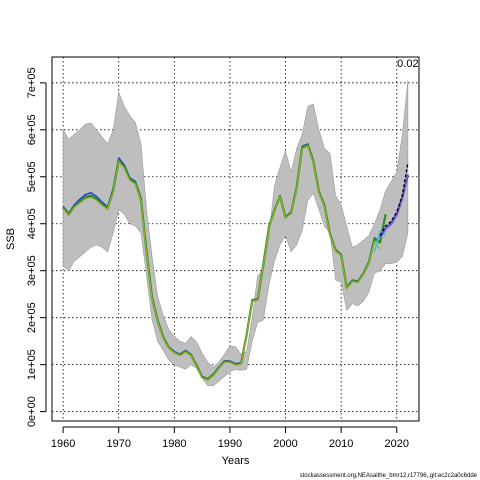 This screenshot has height=480, width=480. Describe the element at coordinates (230, 444) in the screenshot. I see `x-tick-label: 1990` at that location.